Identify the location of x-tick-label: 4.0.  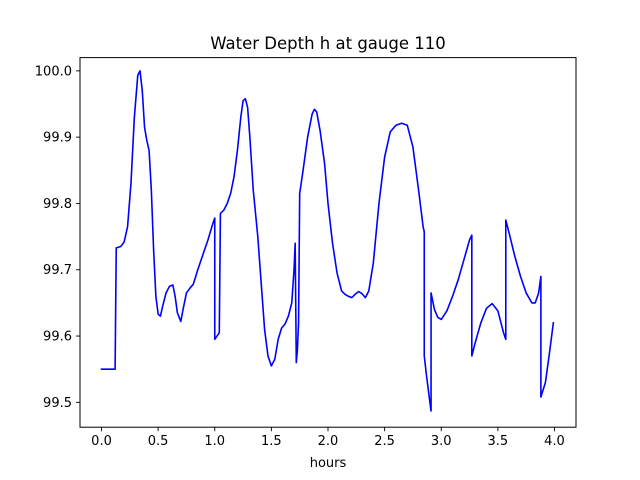
(554, 441).